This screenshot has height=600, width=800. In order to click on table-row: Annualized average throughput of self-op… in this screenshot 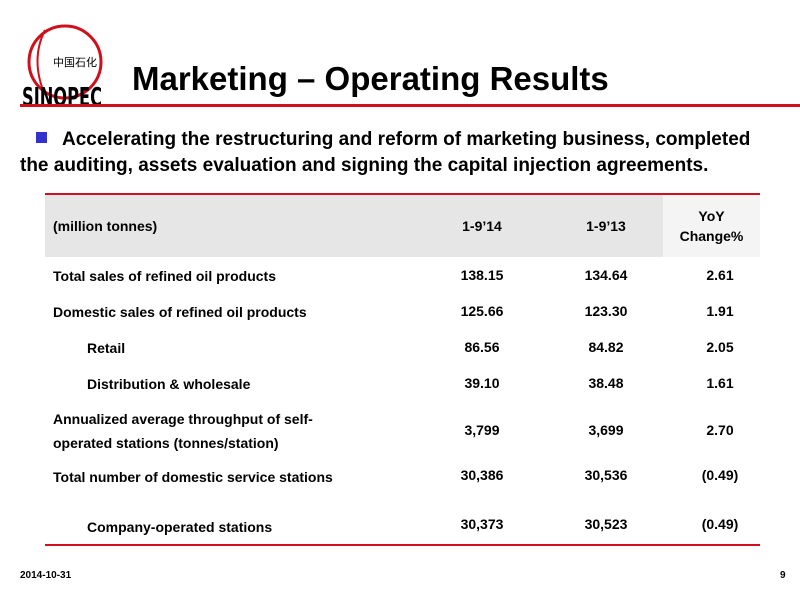, I will do `click(402, 431)`.